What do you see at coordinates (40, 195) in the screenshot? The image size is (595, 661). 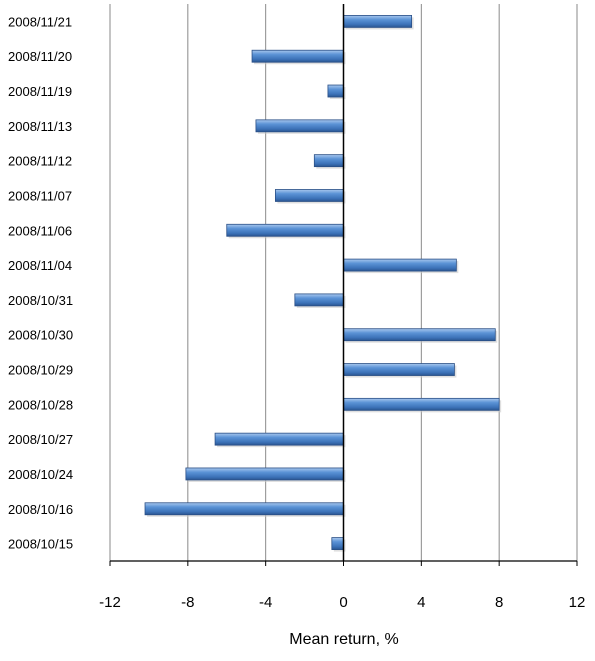 I see `category-label: 2008/11/07` at bounding box center [40, 195].